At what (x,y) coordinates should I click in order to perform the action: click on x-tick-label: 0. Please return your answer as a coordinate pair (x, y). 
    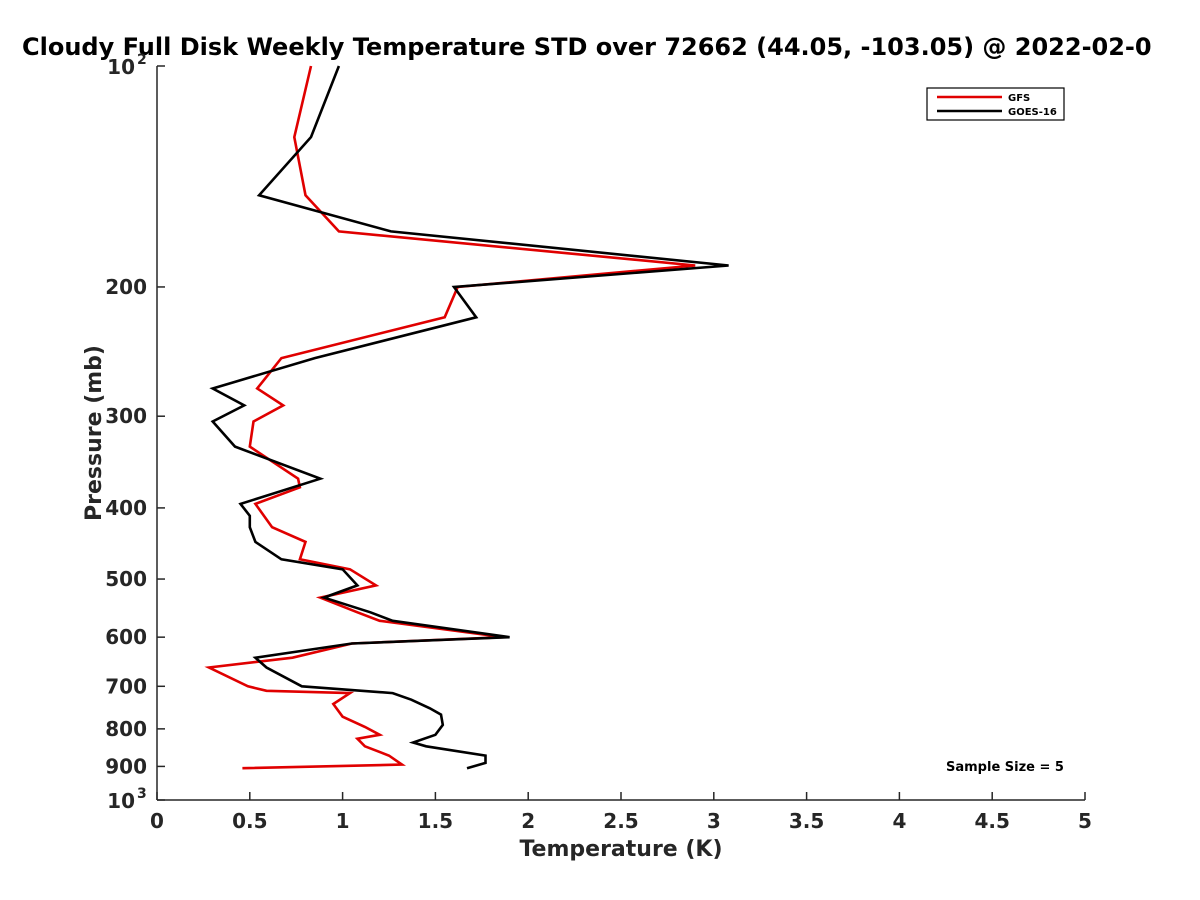
    Looking at the image, I should click on (157, 821).